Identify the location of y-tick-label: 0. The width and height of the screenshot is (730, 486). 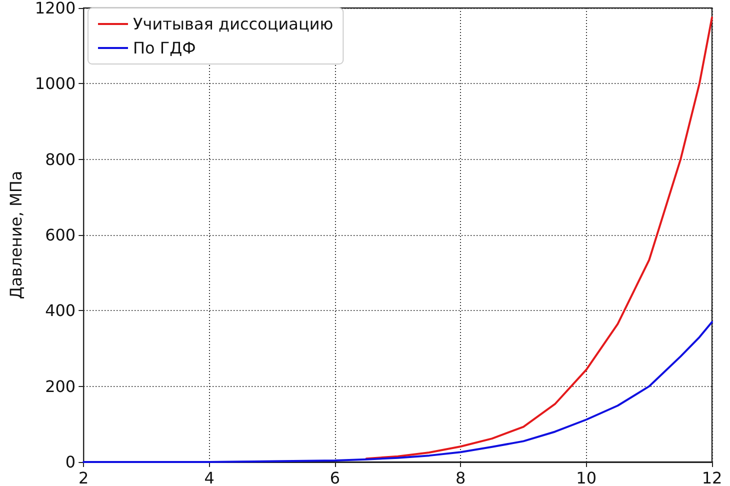
(70, 462).